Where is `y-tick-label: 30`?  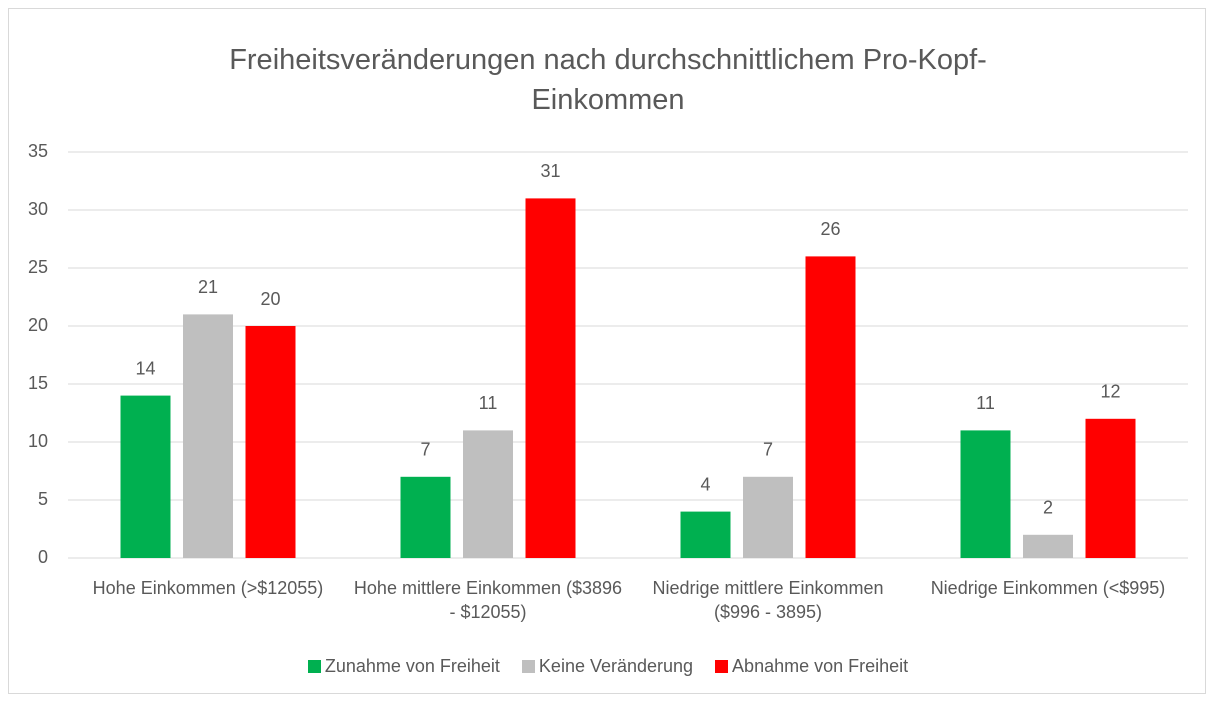 y-tick-label: 30 is located at coordinates (38, 209).